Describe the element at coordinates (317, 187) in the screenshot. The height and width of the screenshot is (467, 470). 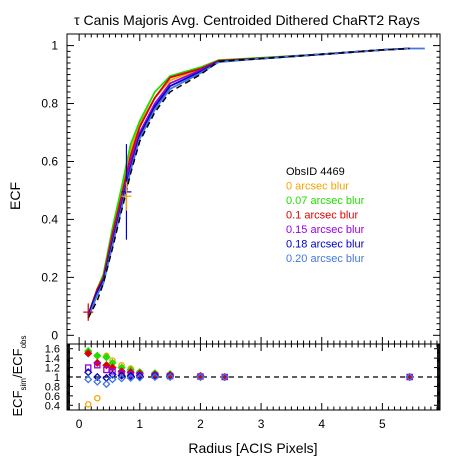
I see `legend-entry-0: 0 arcsec blur` at that location.